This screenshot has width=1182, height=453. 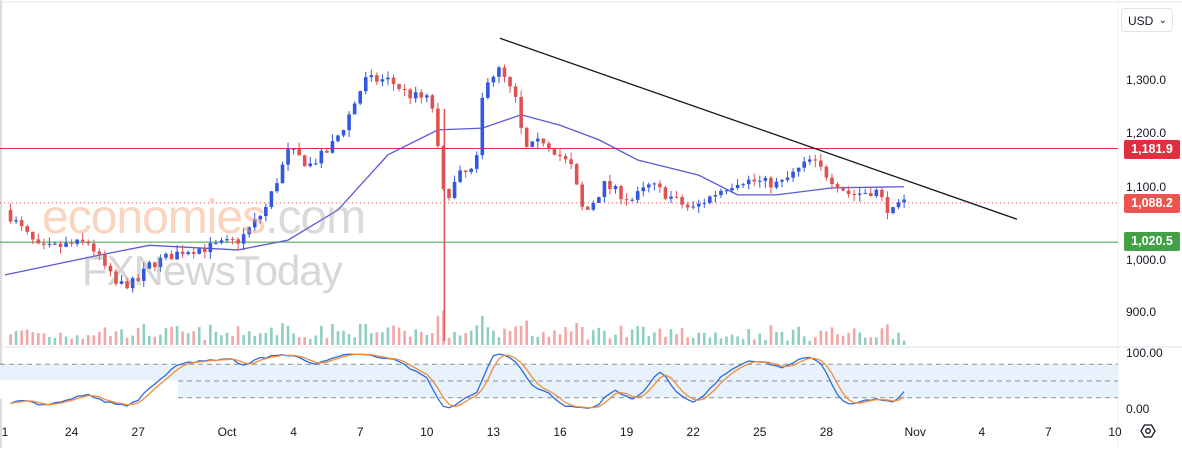 I want to click on settings-icon, so click(x=1148, y=431).